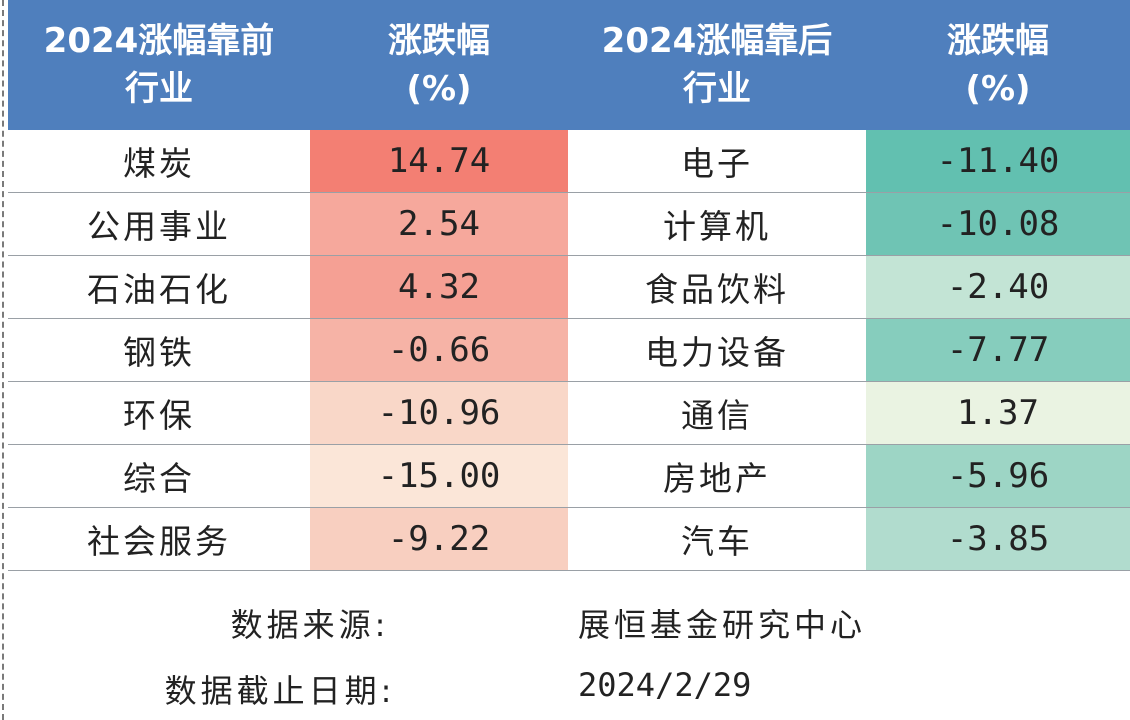 The image size is (1130, 720). What do you see at coordinates (569, 413) in the screenshot?
I see `table-row: 环保 -10.96 通信 1.37` at bounding box center [569, 413].